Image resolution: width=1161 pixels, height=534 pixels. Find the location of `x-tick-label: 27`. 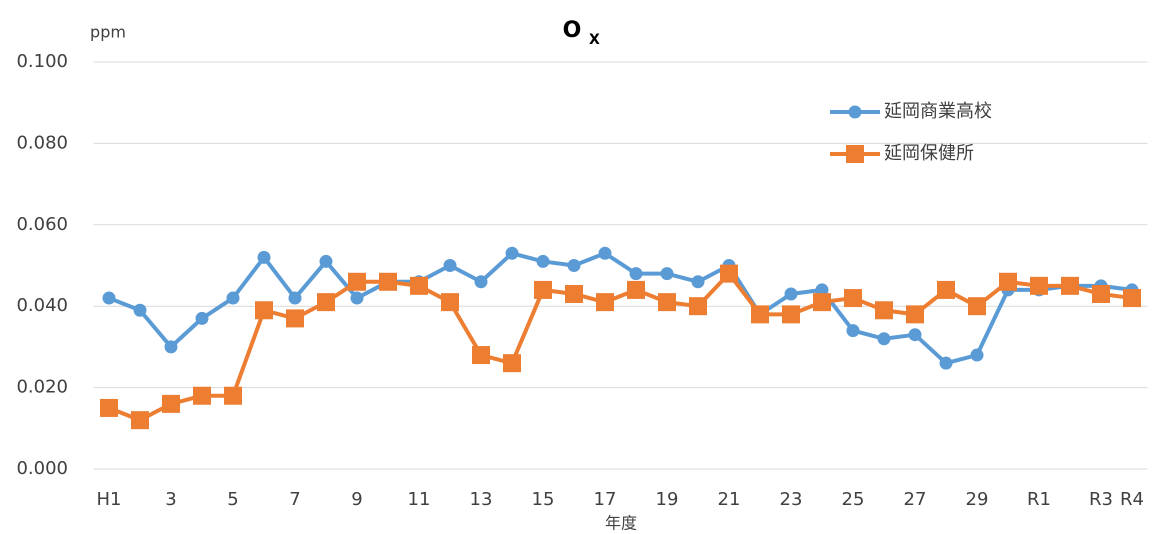

x-tick-label: 27 is located at coordinates (915, 499).